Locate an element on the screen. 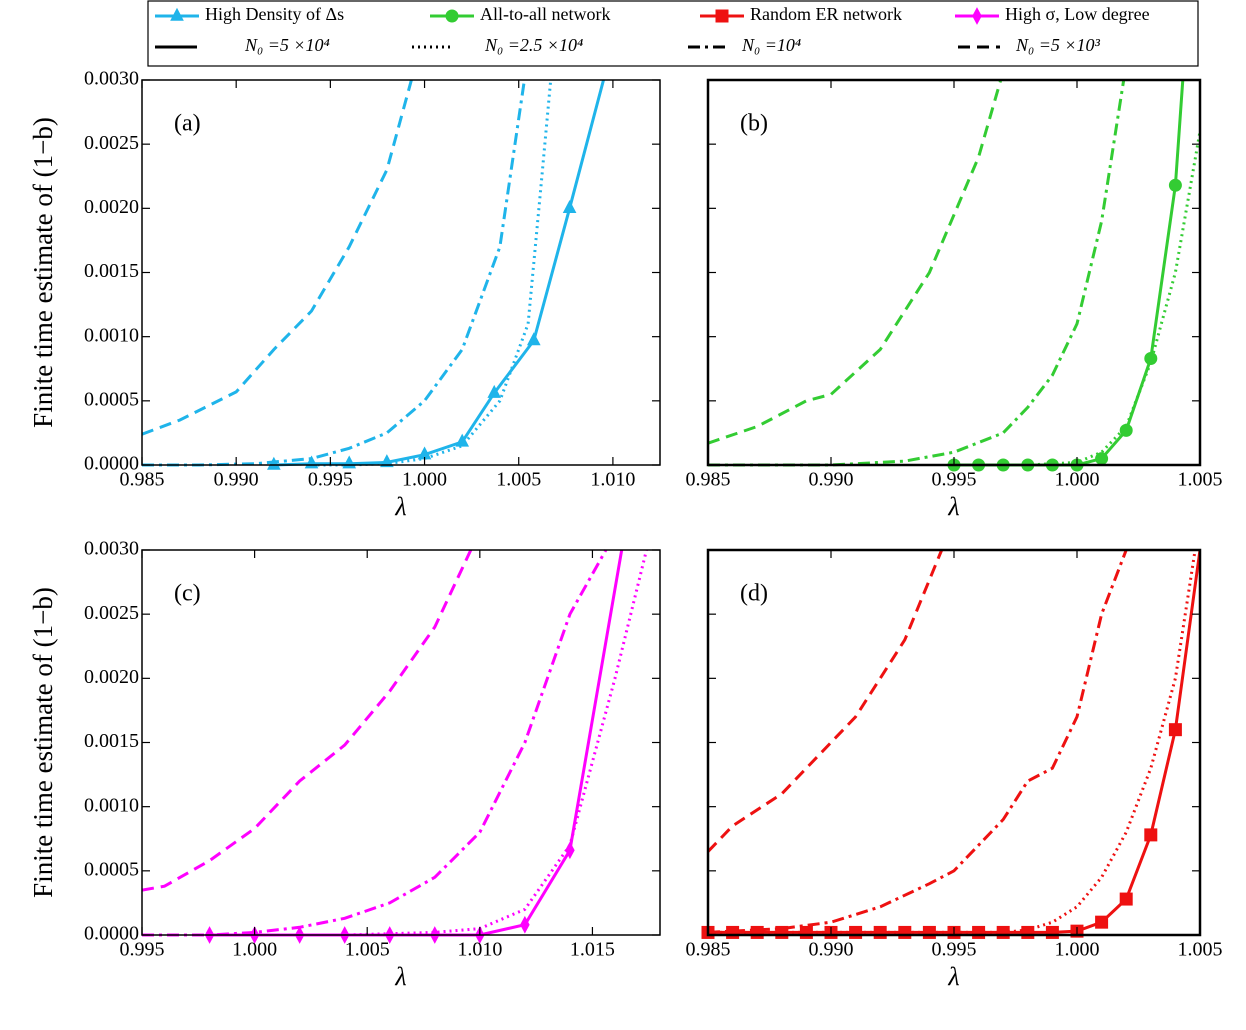  legend-label: N₀ =5 ×10⁴ is located at coordinates (287, 45).